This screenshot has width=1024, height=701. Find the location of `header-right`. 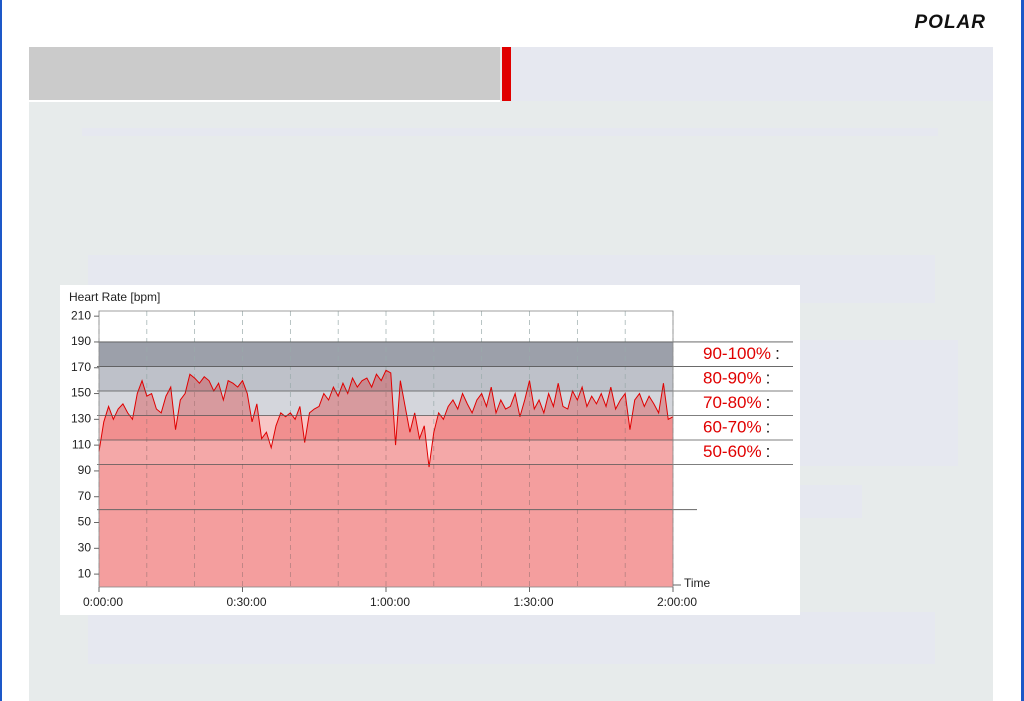

header-right is located at coordinates (752, 74).